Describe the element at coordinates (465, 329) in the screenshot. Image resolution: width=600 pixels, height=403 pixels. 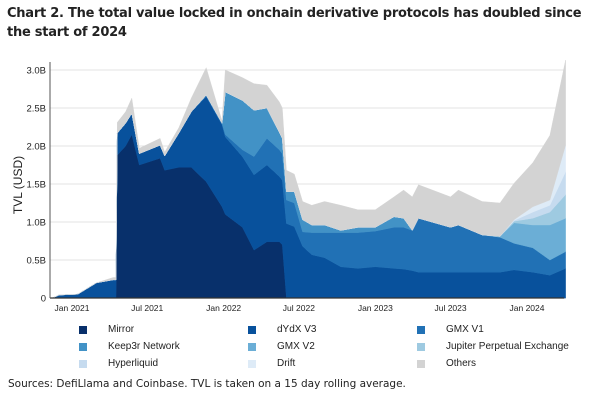
I see `legend-label: GMX V1` at that location.